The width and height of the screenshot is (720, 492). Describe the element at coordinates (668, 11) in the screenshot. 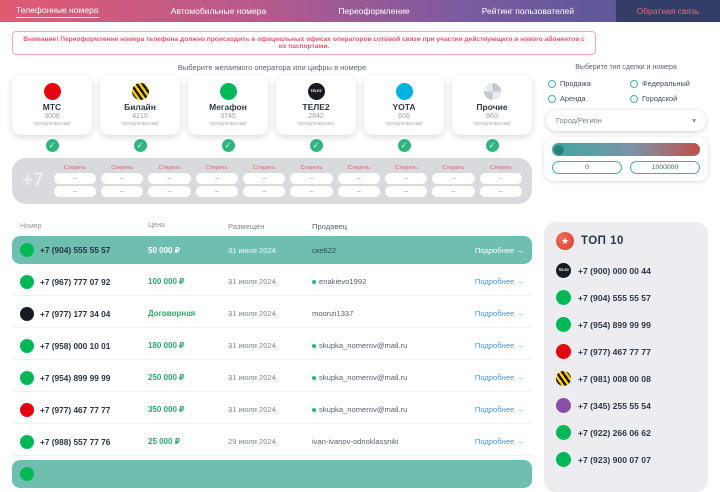

I see `nav-item-feedback: Обратная связь` at that location.